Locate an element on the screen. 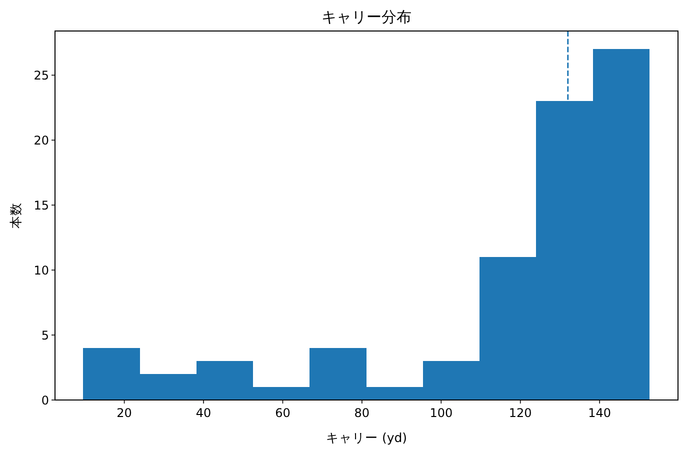  x-tick-label: 120 is located at coordinates (520, 413).